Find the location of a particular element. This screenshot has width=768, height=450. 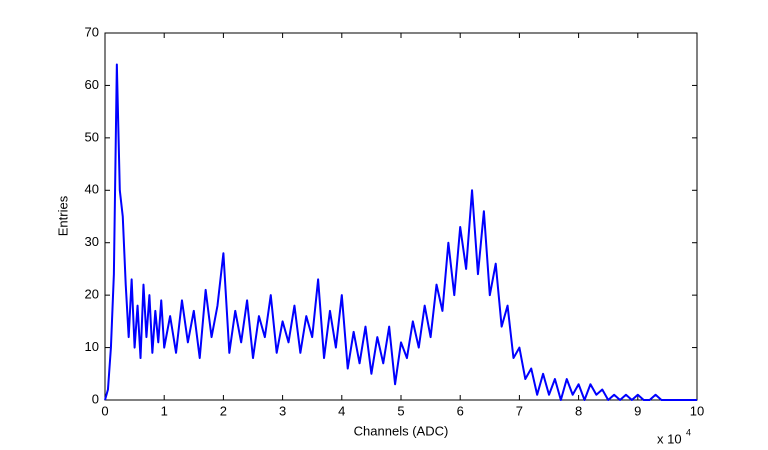

y-tick-label: 10 is located at coordinates (92, 346).